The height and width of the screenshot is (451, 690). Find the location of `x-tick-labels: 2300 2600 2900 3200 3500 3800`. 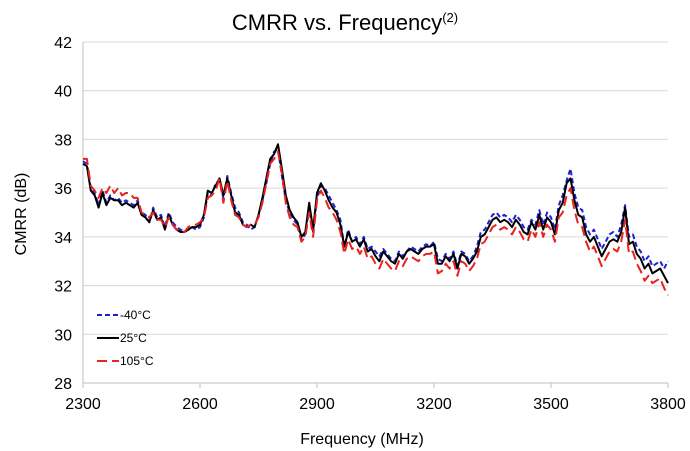

x-tick-labels: 2300 2600 2900 3200 3500 3800 is located at coordinates (375, 404).